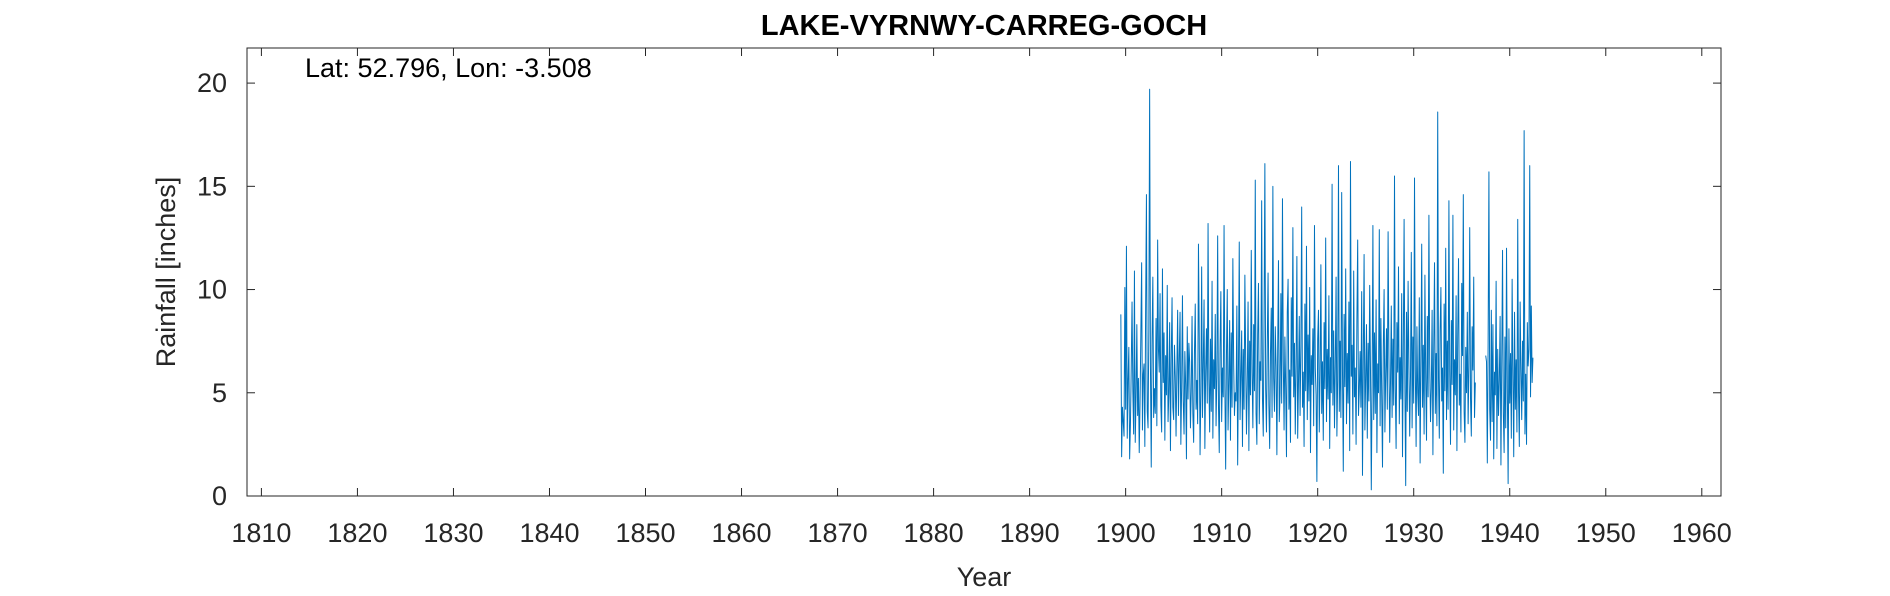 The image size is (1890, 596). I want to click on x-tick-label: 1940, so click(1510, 533).